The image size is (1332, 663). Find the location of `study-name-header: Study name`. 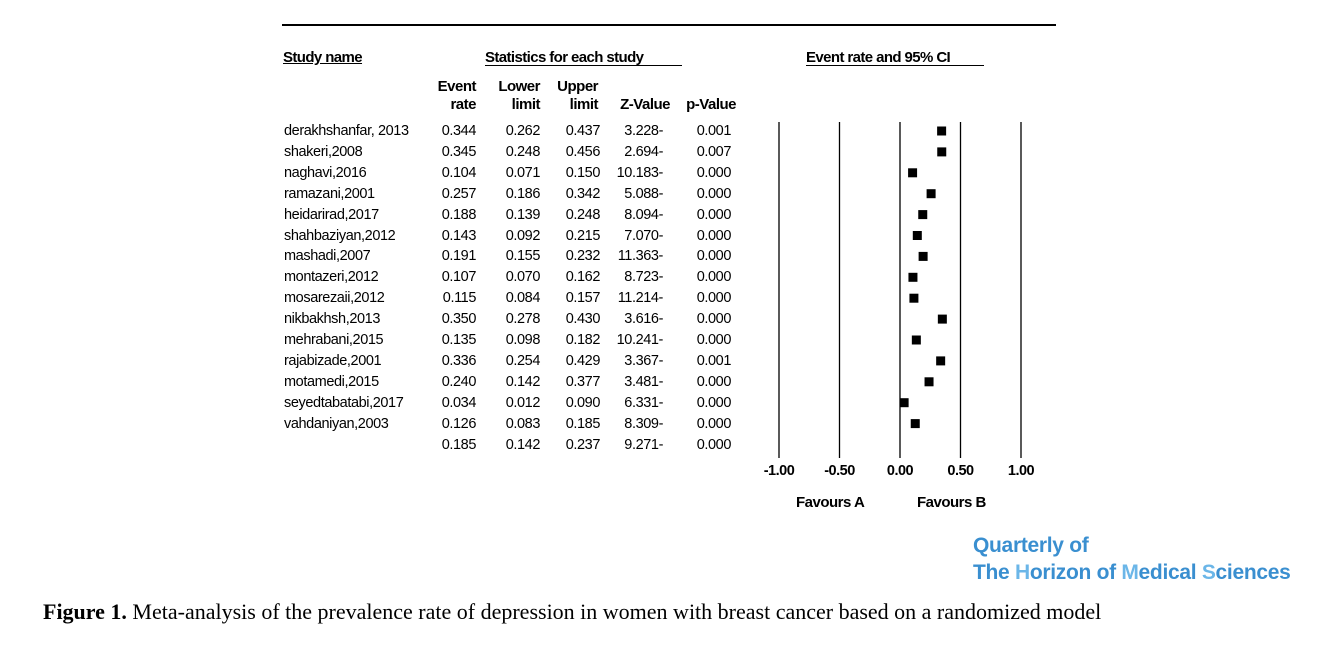

study-name-header: Study name is located at coordinates (323, 57).